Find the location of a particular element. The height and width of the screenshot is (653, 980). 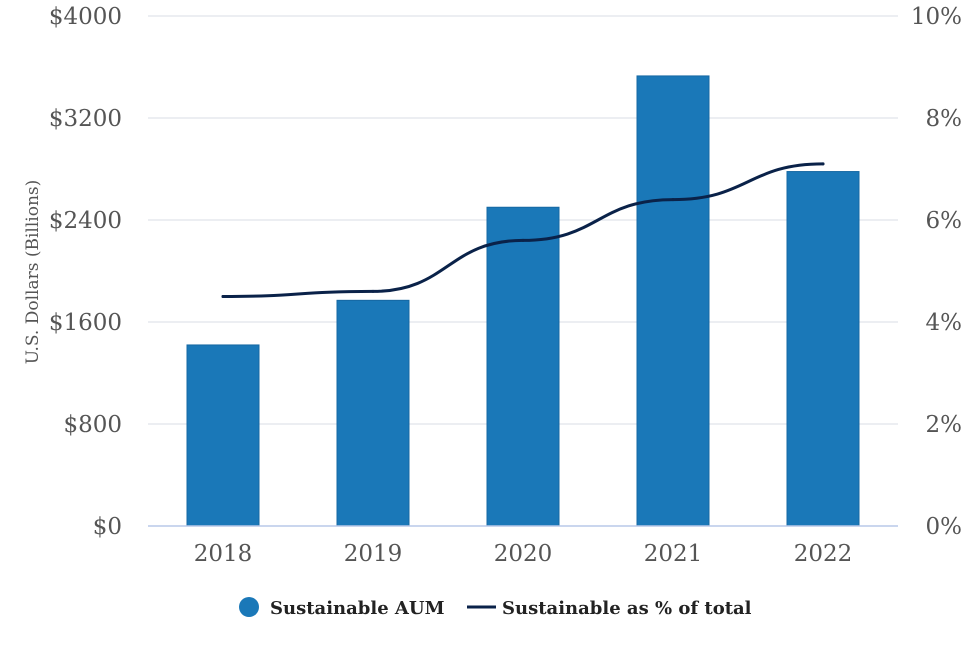

x-tick-label: 2019 is located at coordinates (373, 554).